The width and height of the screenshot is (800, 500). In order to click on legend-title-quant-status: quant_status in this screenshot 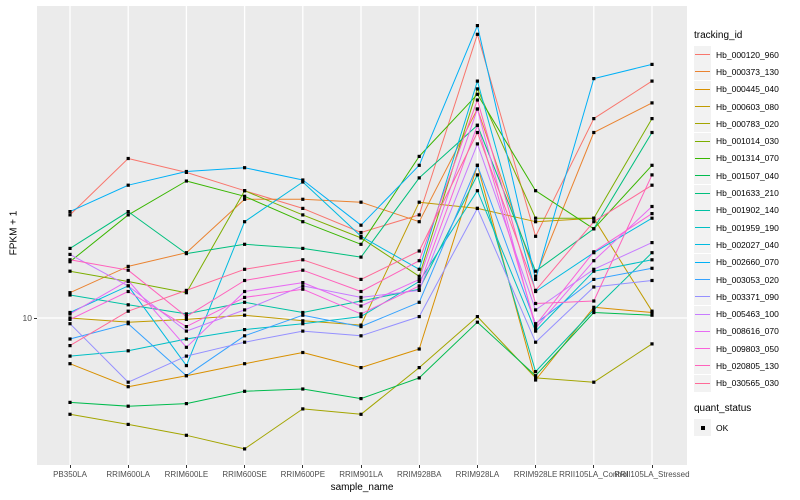, I will do `click(723, 408)`.